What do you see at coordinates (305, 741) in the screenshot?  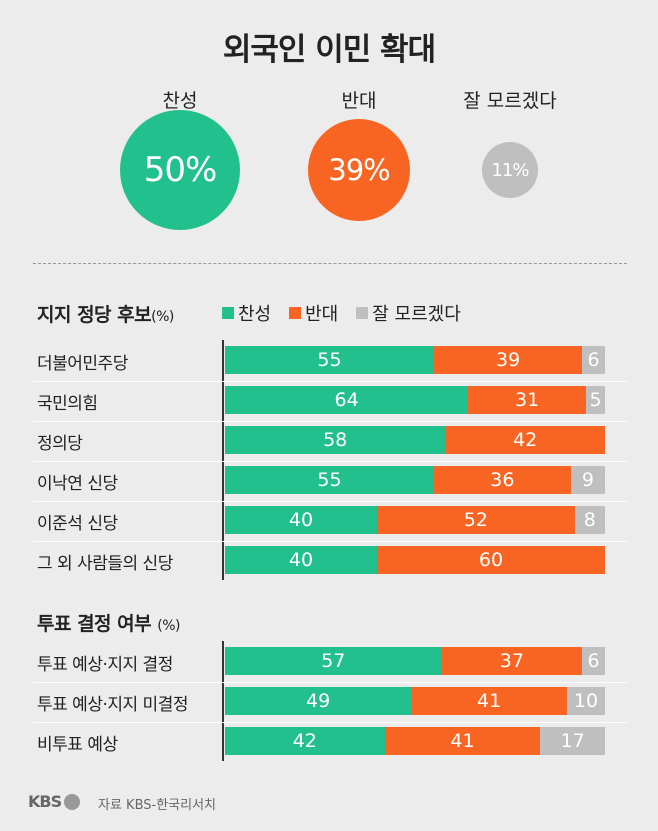 I see `bar-segment-agree: 42` at bounding box center [305, 741].